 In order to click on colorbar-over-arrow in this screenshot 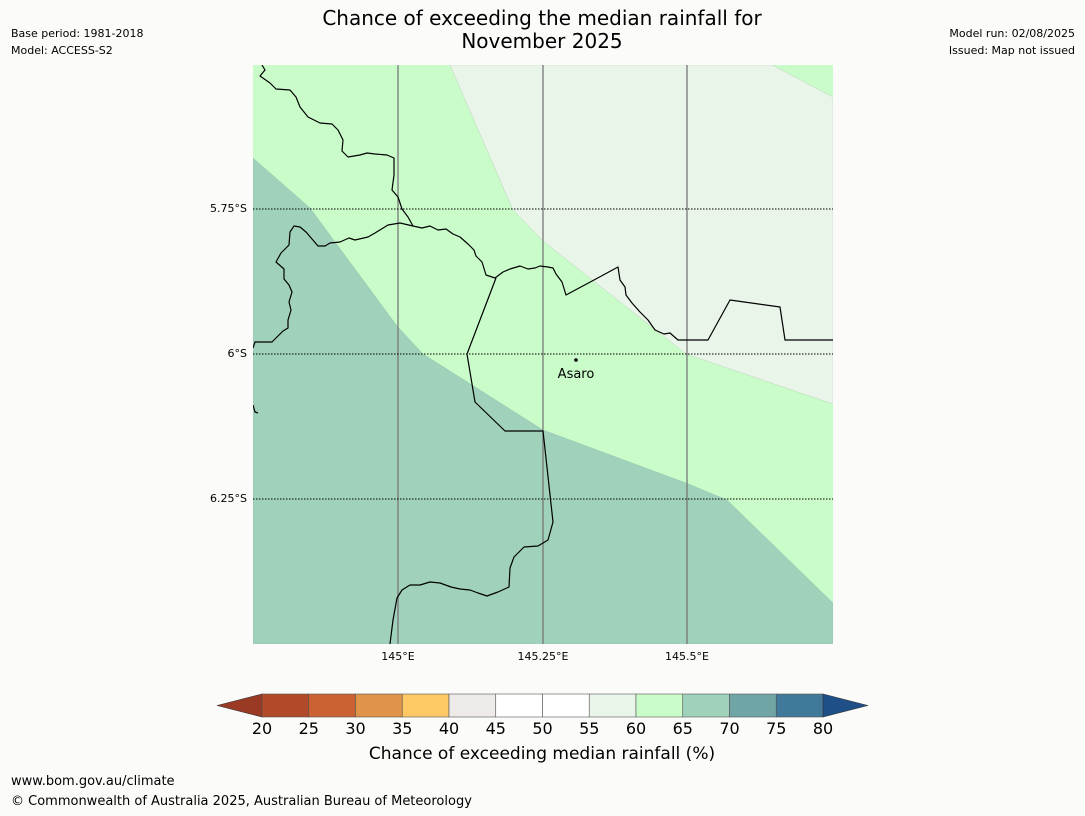, I will do `click(845, 705)`.